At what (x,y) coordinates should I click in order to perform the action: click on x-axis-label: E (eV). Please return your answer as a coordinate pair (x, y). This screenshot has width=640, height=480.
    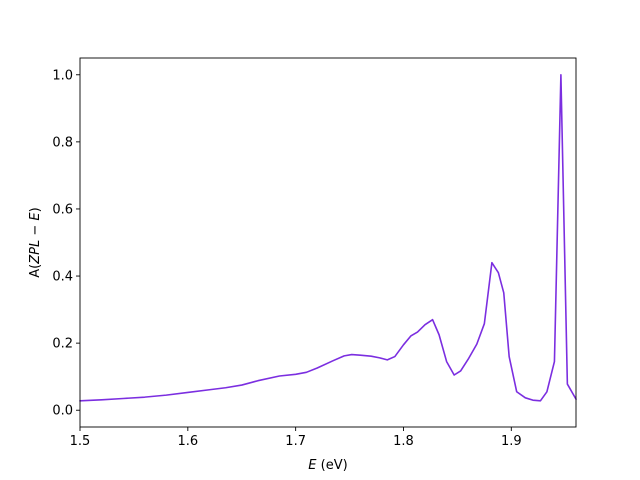
    Looking at the image, I should click on (327, 465).